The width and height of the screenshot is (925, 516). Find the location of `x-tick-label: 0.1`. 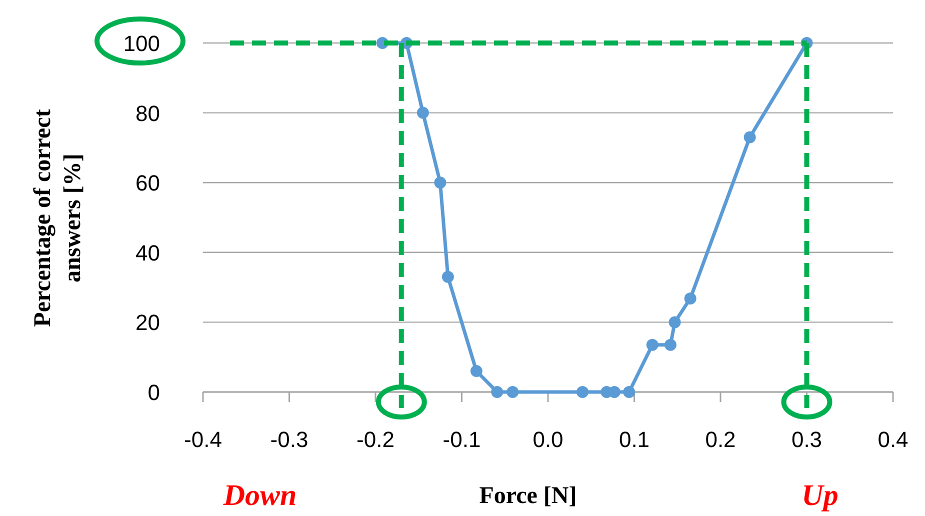

x-tick-label: 0.1 is located at coordinates (634, 439).